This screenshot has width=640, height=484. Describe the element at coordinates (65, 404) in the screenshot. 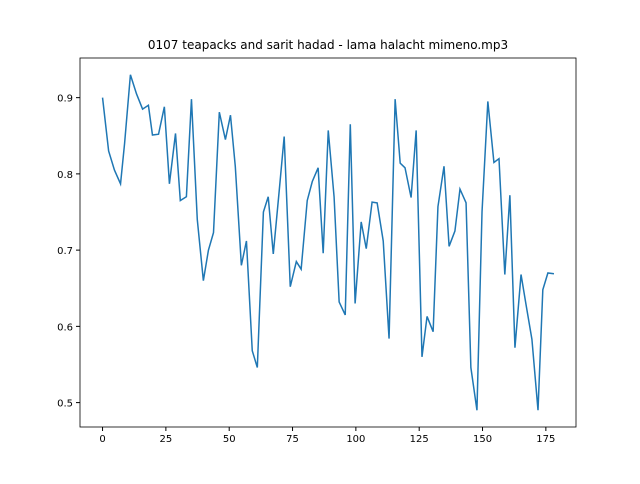

I see `y-tick-label: 0.5` at that location.